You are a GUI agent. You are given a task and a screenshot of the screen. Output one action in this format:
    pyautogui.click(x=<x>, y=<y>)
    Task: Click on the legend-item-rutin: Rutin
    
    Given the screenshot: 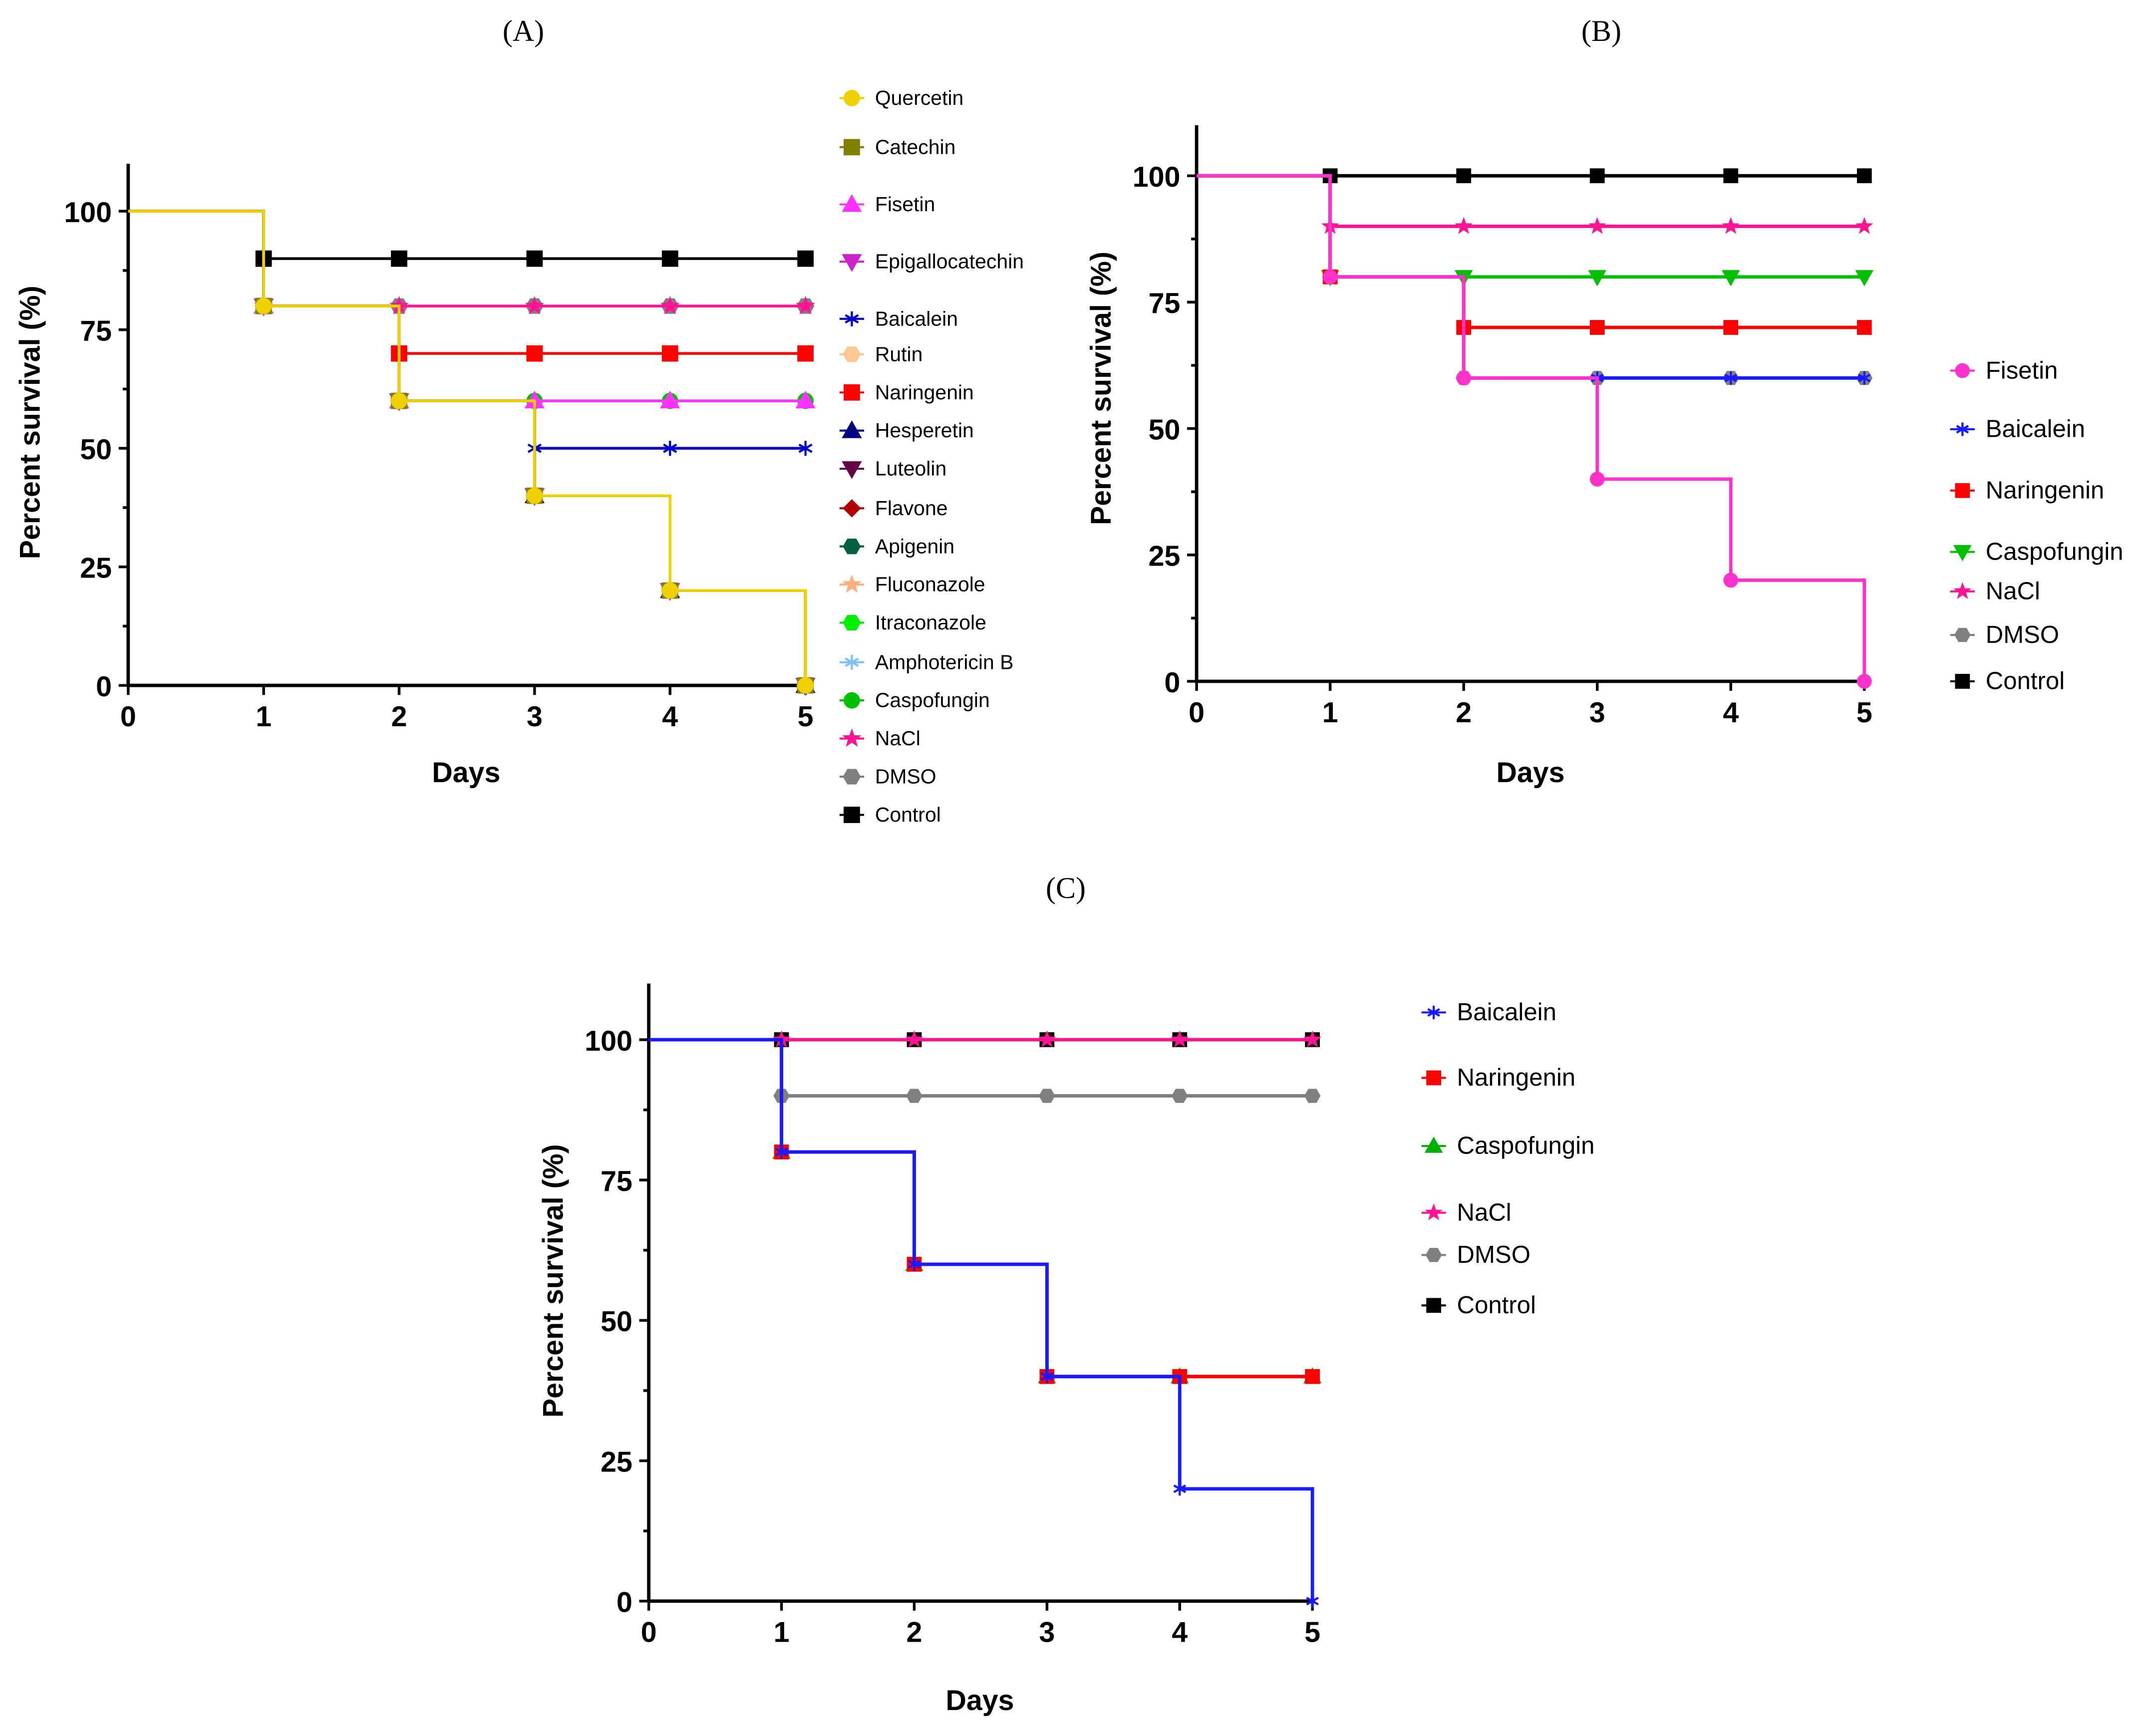 What is the action you would take?
    pyautogui.click(x=881, y=353)
    